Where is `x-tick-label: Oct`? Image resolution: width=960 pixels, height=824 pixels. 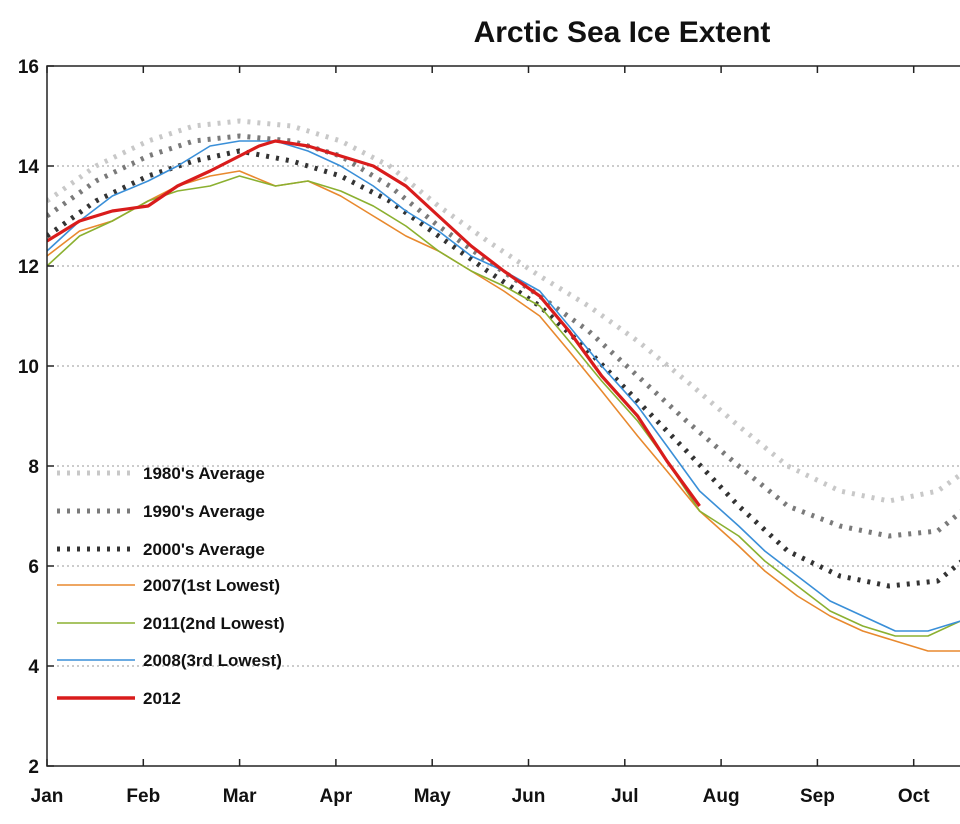
x-tick-label: Oct is located at coordinates (914, 796).